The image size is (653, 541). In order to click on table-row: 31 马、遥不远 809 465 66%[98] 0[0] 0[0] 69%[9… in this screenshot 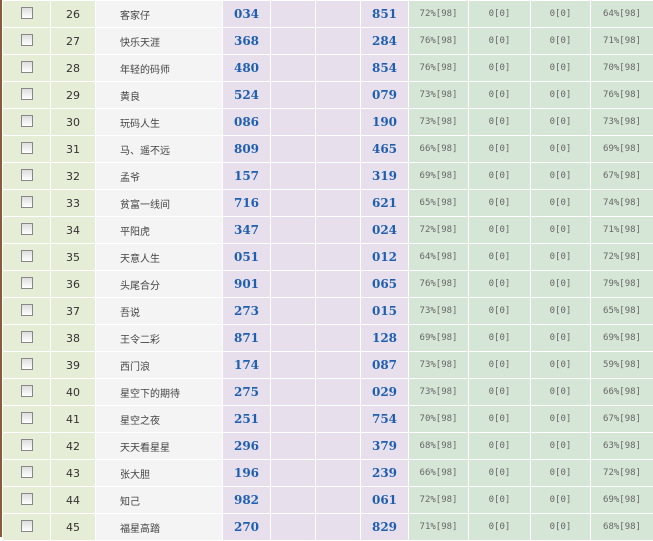, I will do `click(328, 149)`.